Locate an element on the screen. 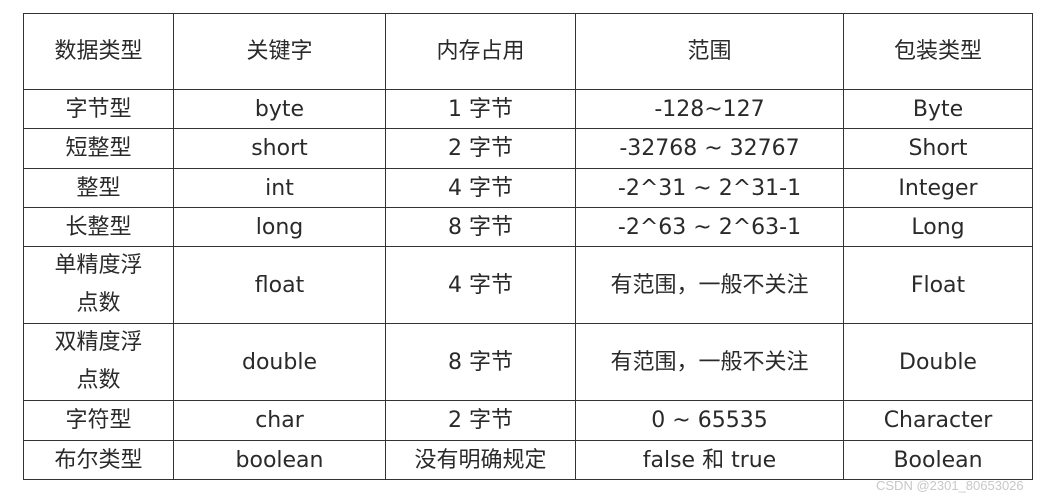 The image size is (1060, 500). header-cell: 内存占用 is located at coordinates (480, 51).